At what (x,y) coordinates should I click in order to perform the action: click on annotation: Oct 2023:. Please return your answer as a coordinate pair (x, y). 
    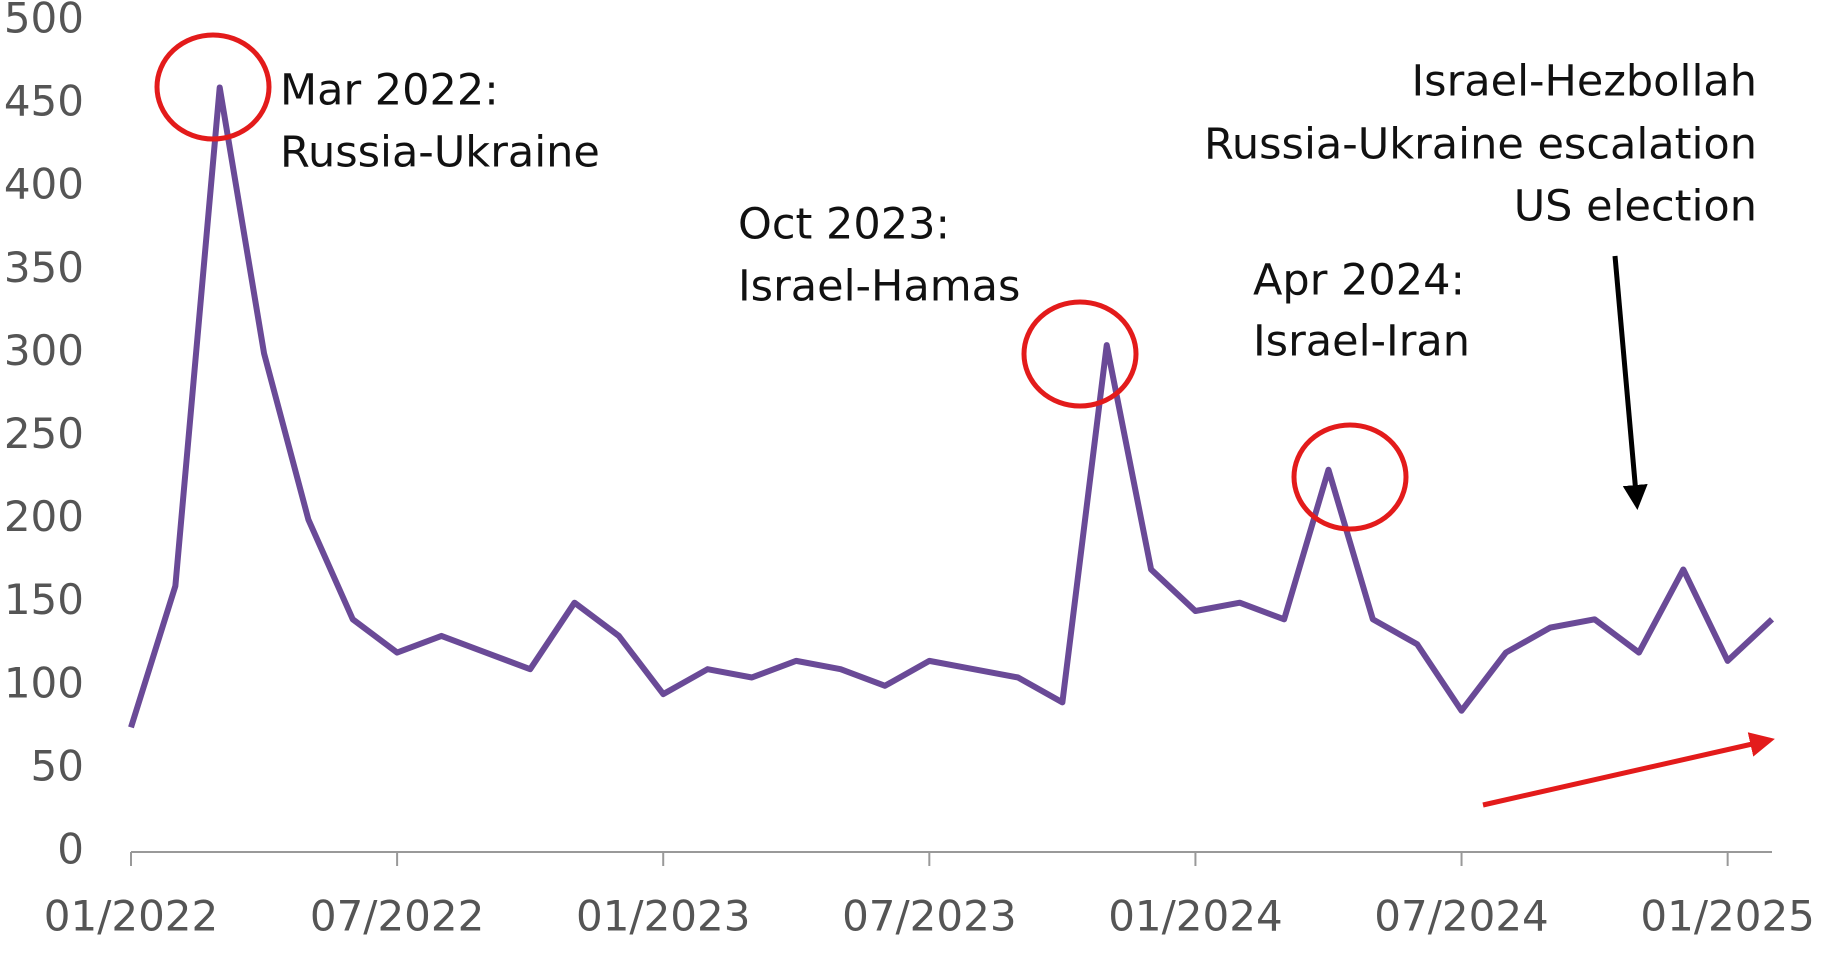
    Looking at the image, I should click on (844, 225).